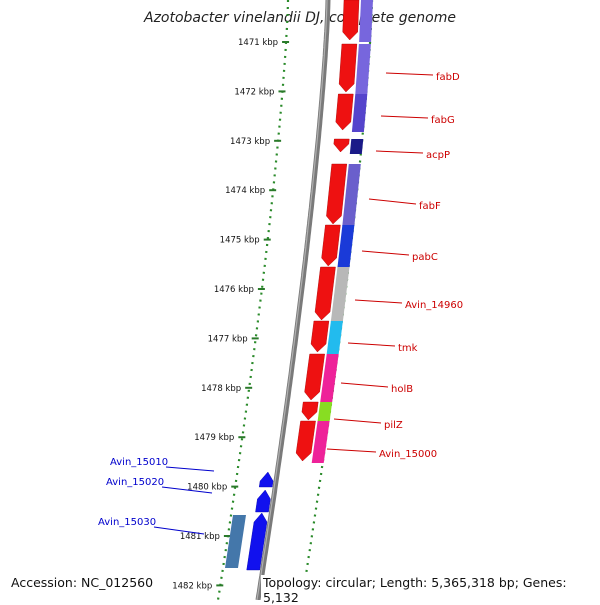 This screenshot has width=600, height=605. I want to click on cog-bar-tmk, so click(334, 337).